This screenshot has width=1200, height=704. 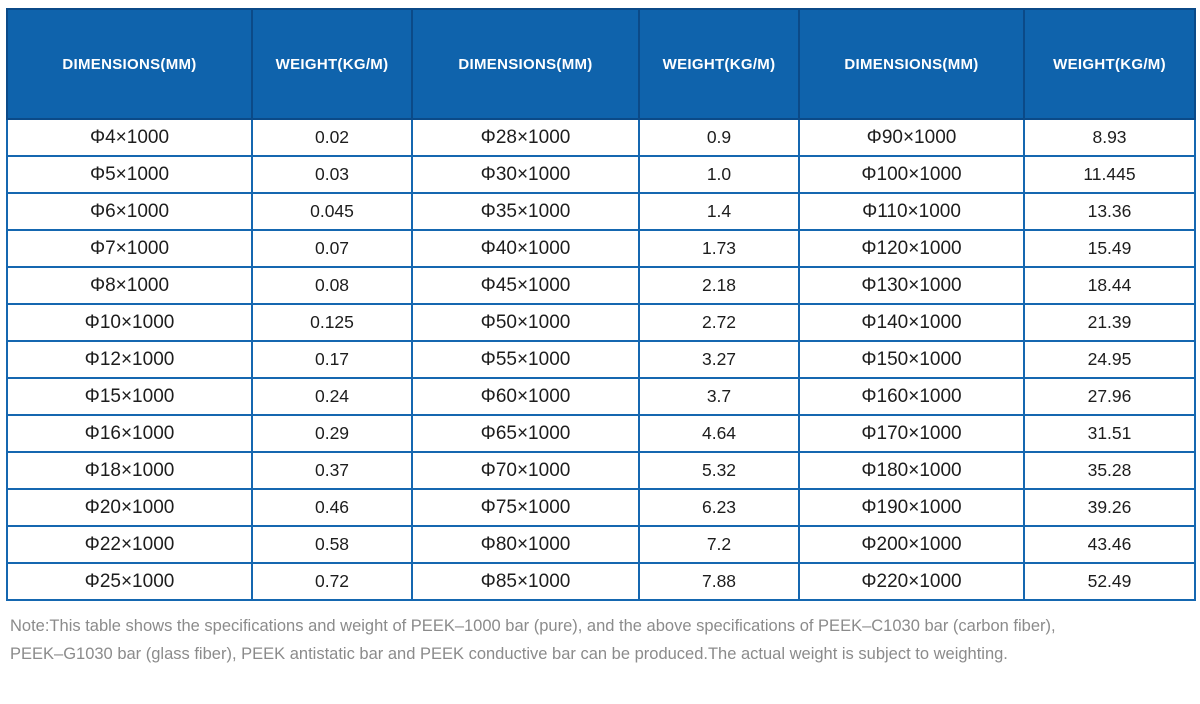 I want to click on weight-cell: 0.08, so click(x=332, y=285).